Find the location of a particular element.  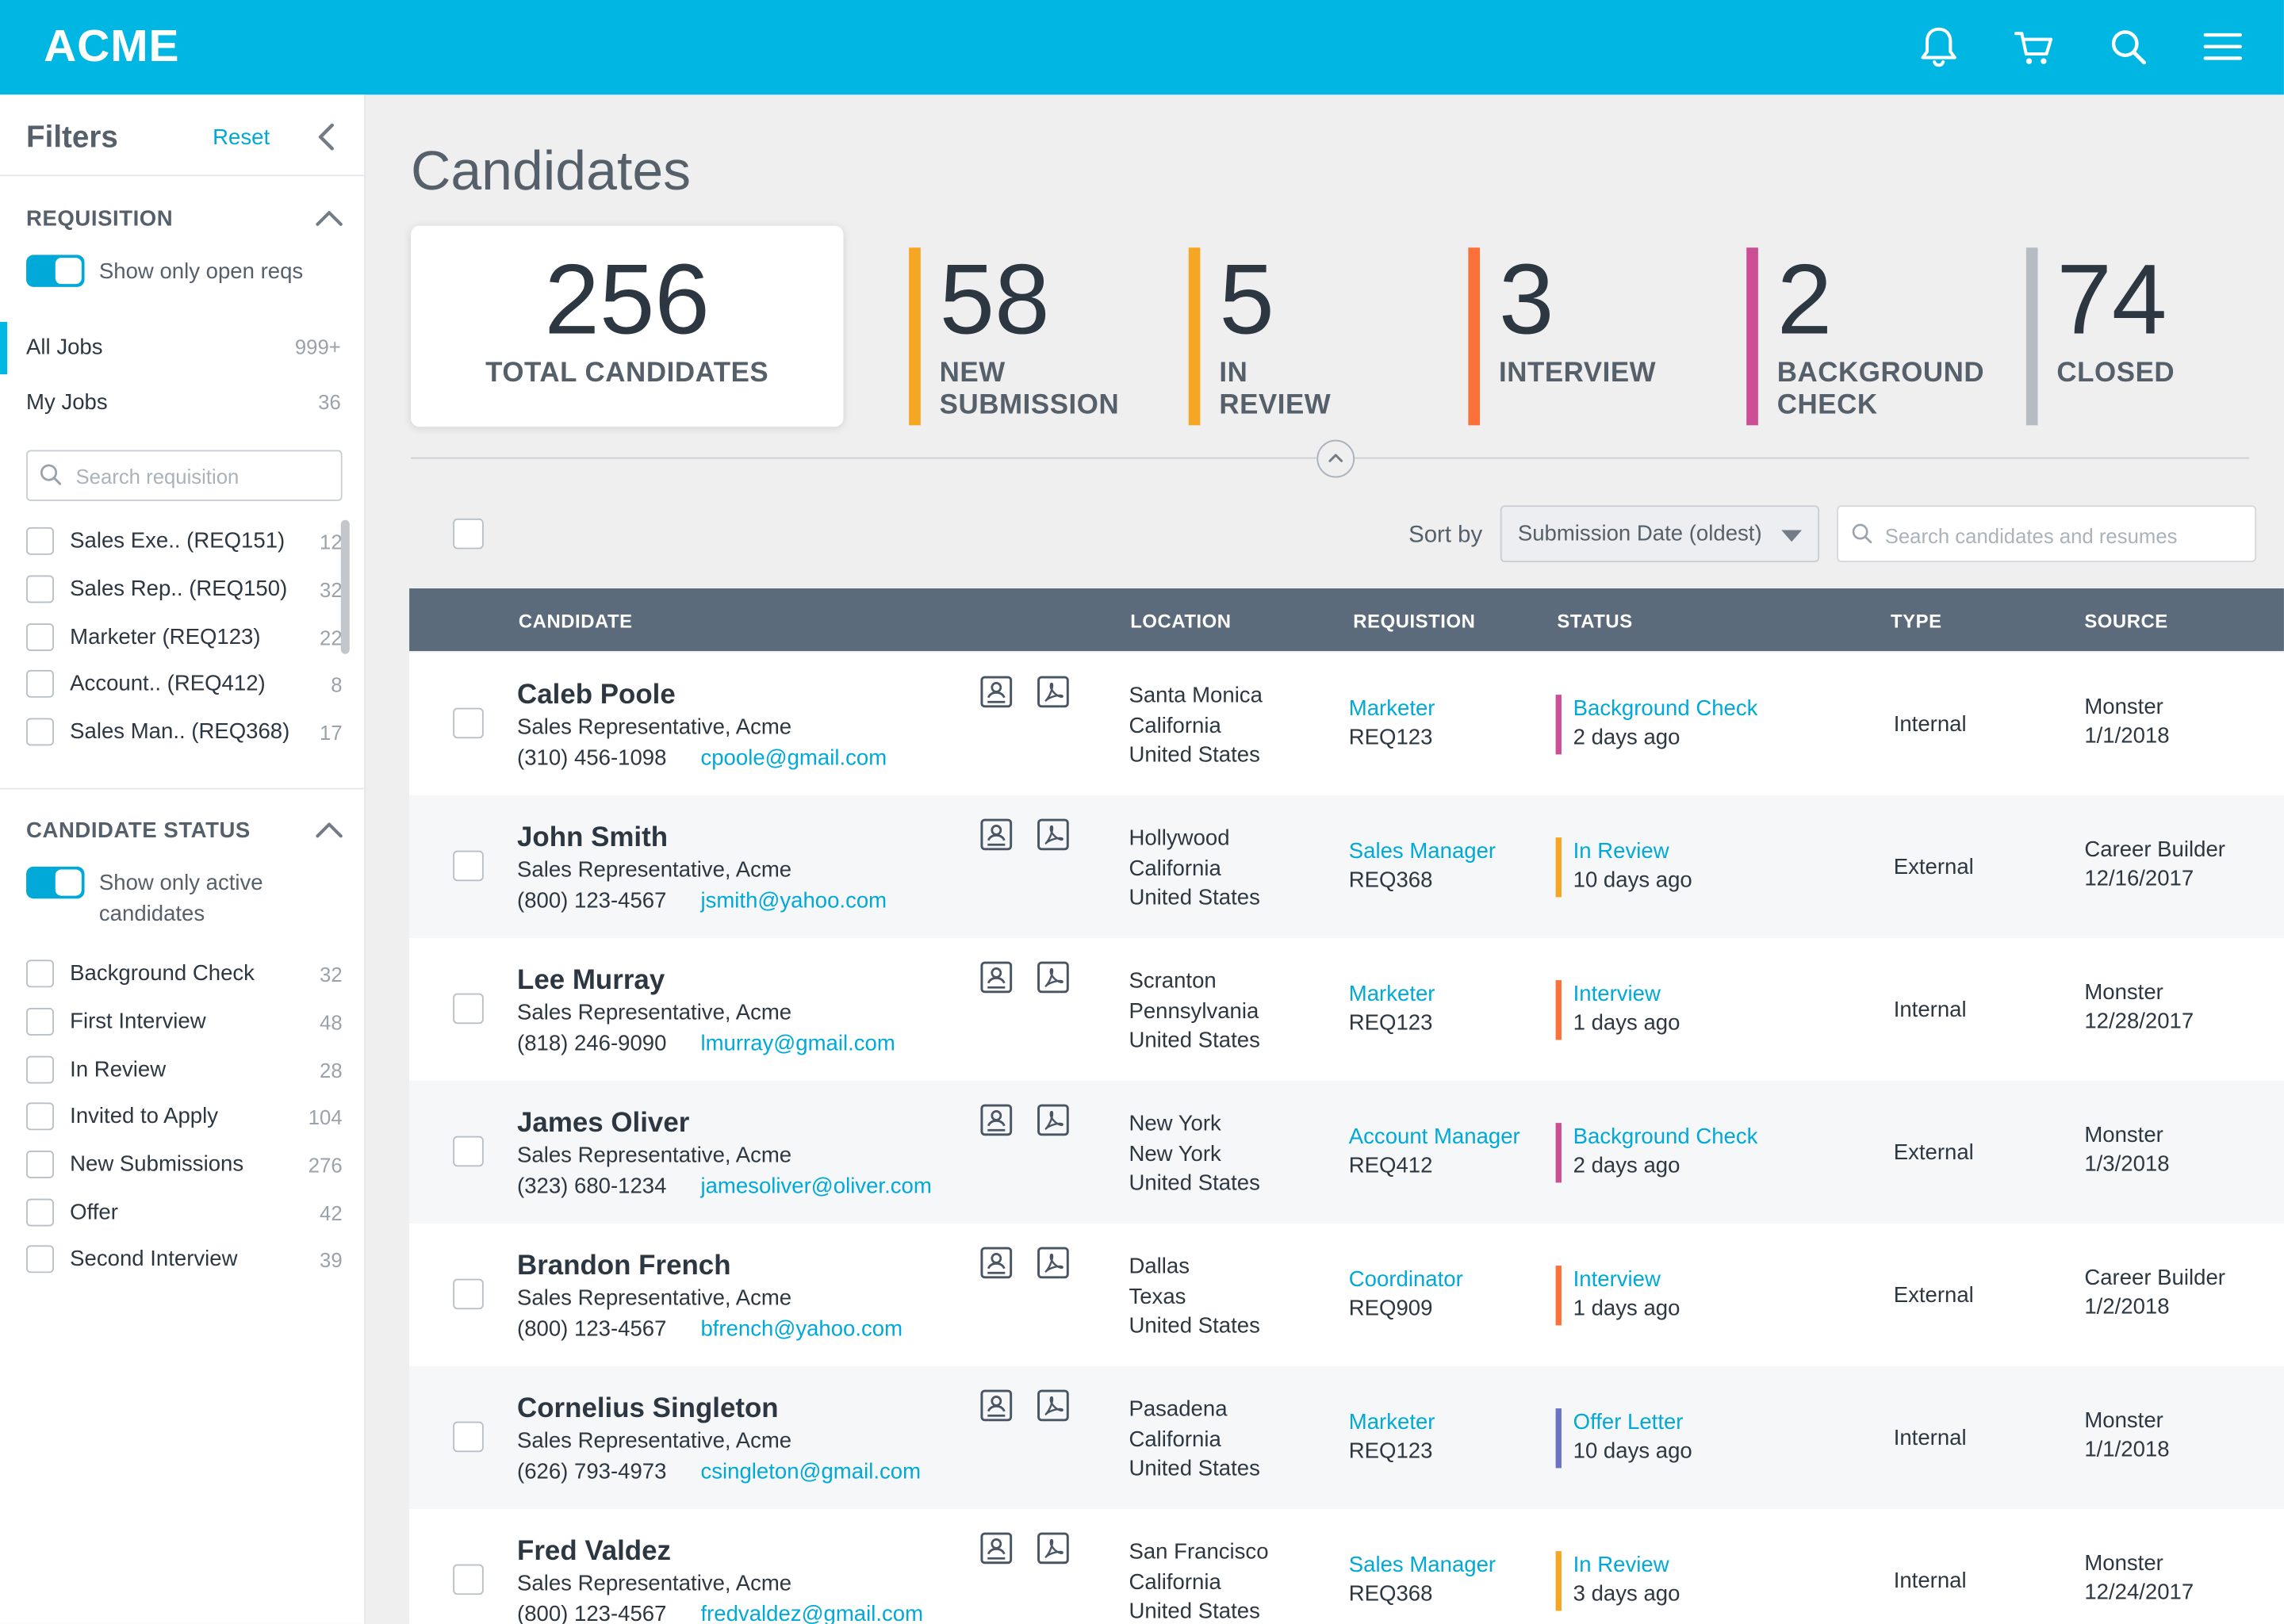

candidate-name: Brandon French is located at coordinates (624, 1266).